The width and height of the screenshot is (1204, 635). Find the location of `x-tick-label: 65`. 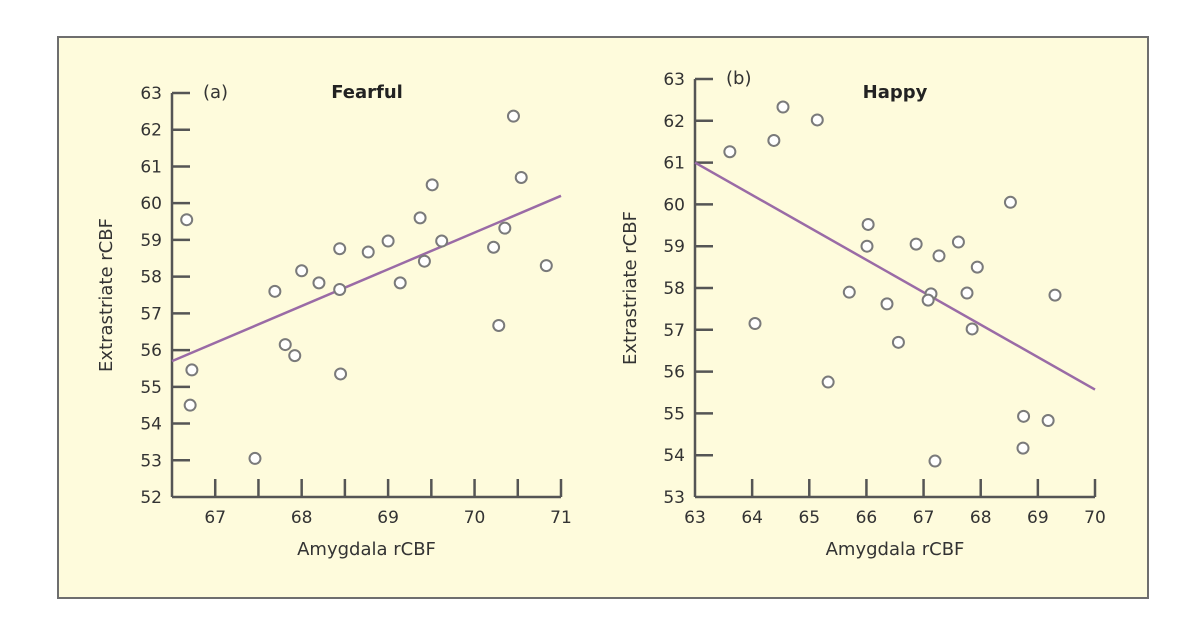

x-tick-label: 65 is located at coordinates (809, 518).